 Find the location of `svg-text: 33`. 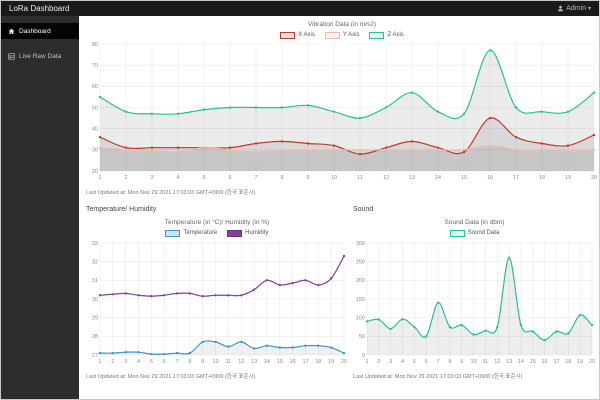

svg-text: 33 is located at coordinates (95, 244).